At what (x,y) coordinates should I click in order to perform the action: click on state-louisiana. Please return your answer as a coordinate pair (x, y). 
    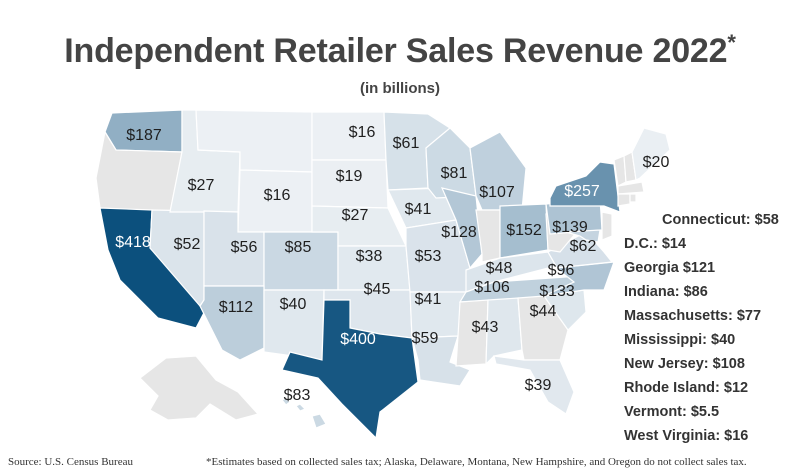
    Looking at the image, I should click on (441, 361).